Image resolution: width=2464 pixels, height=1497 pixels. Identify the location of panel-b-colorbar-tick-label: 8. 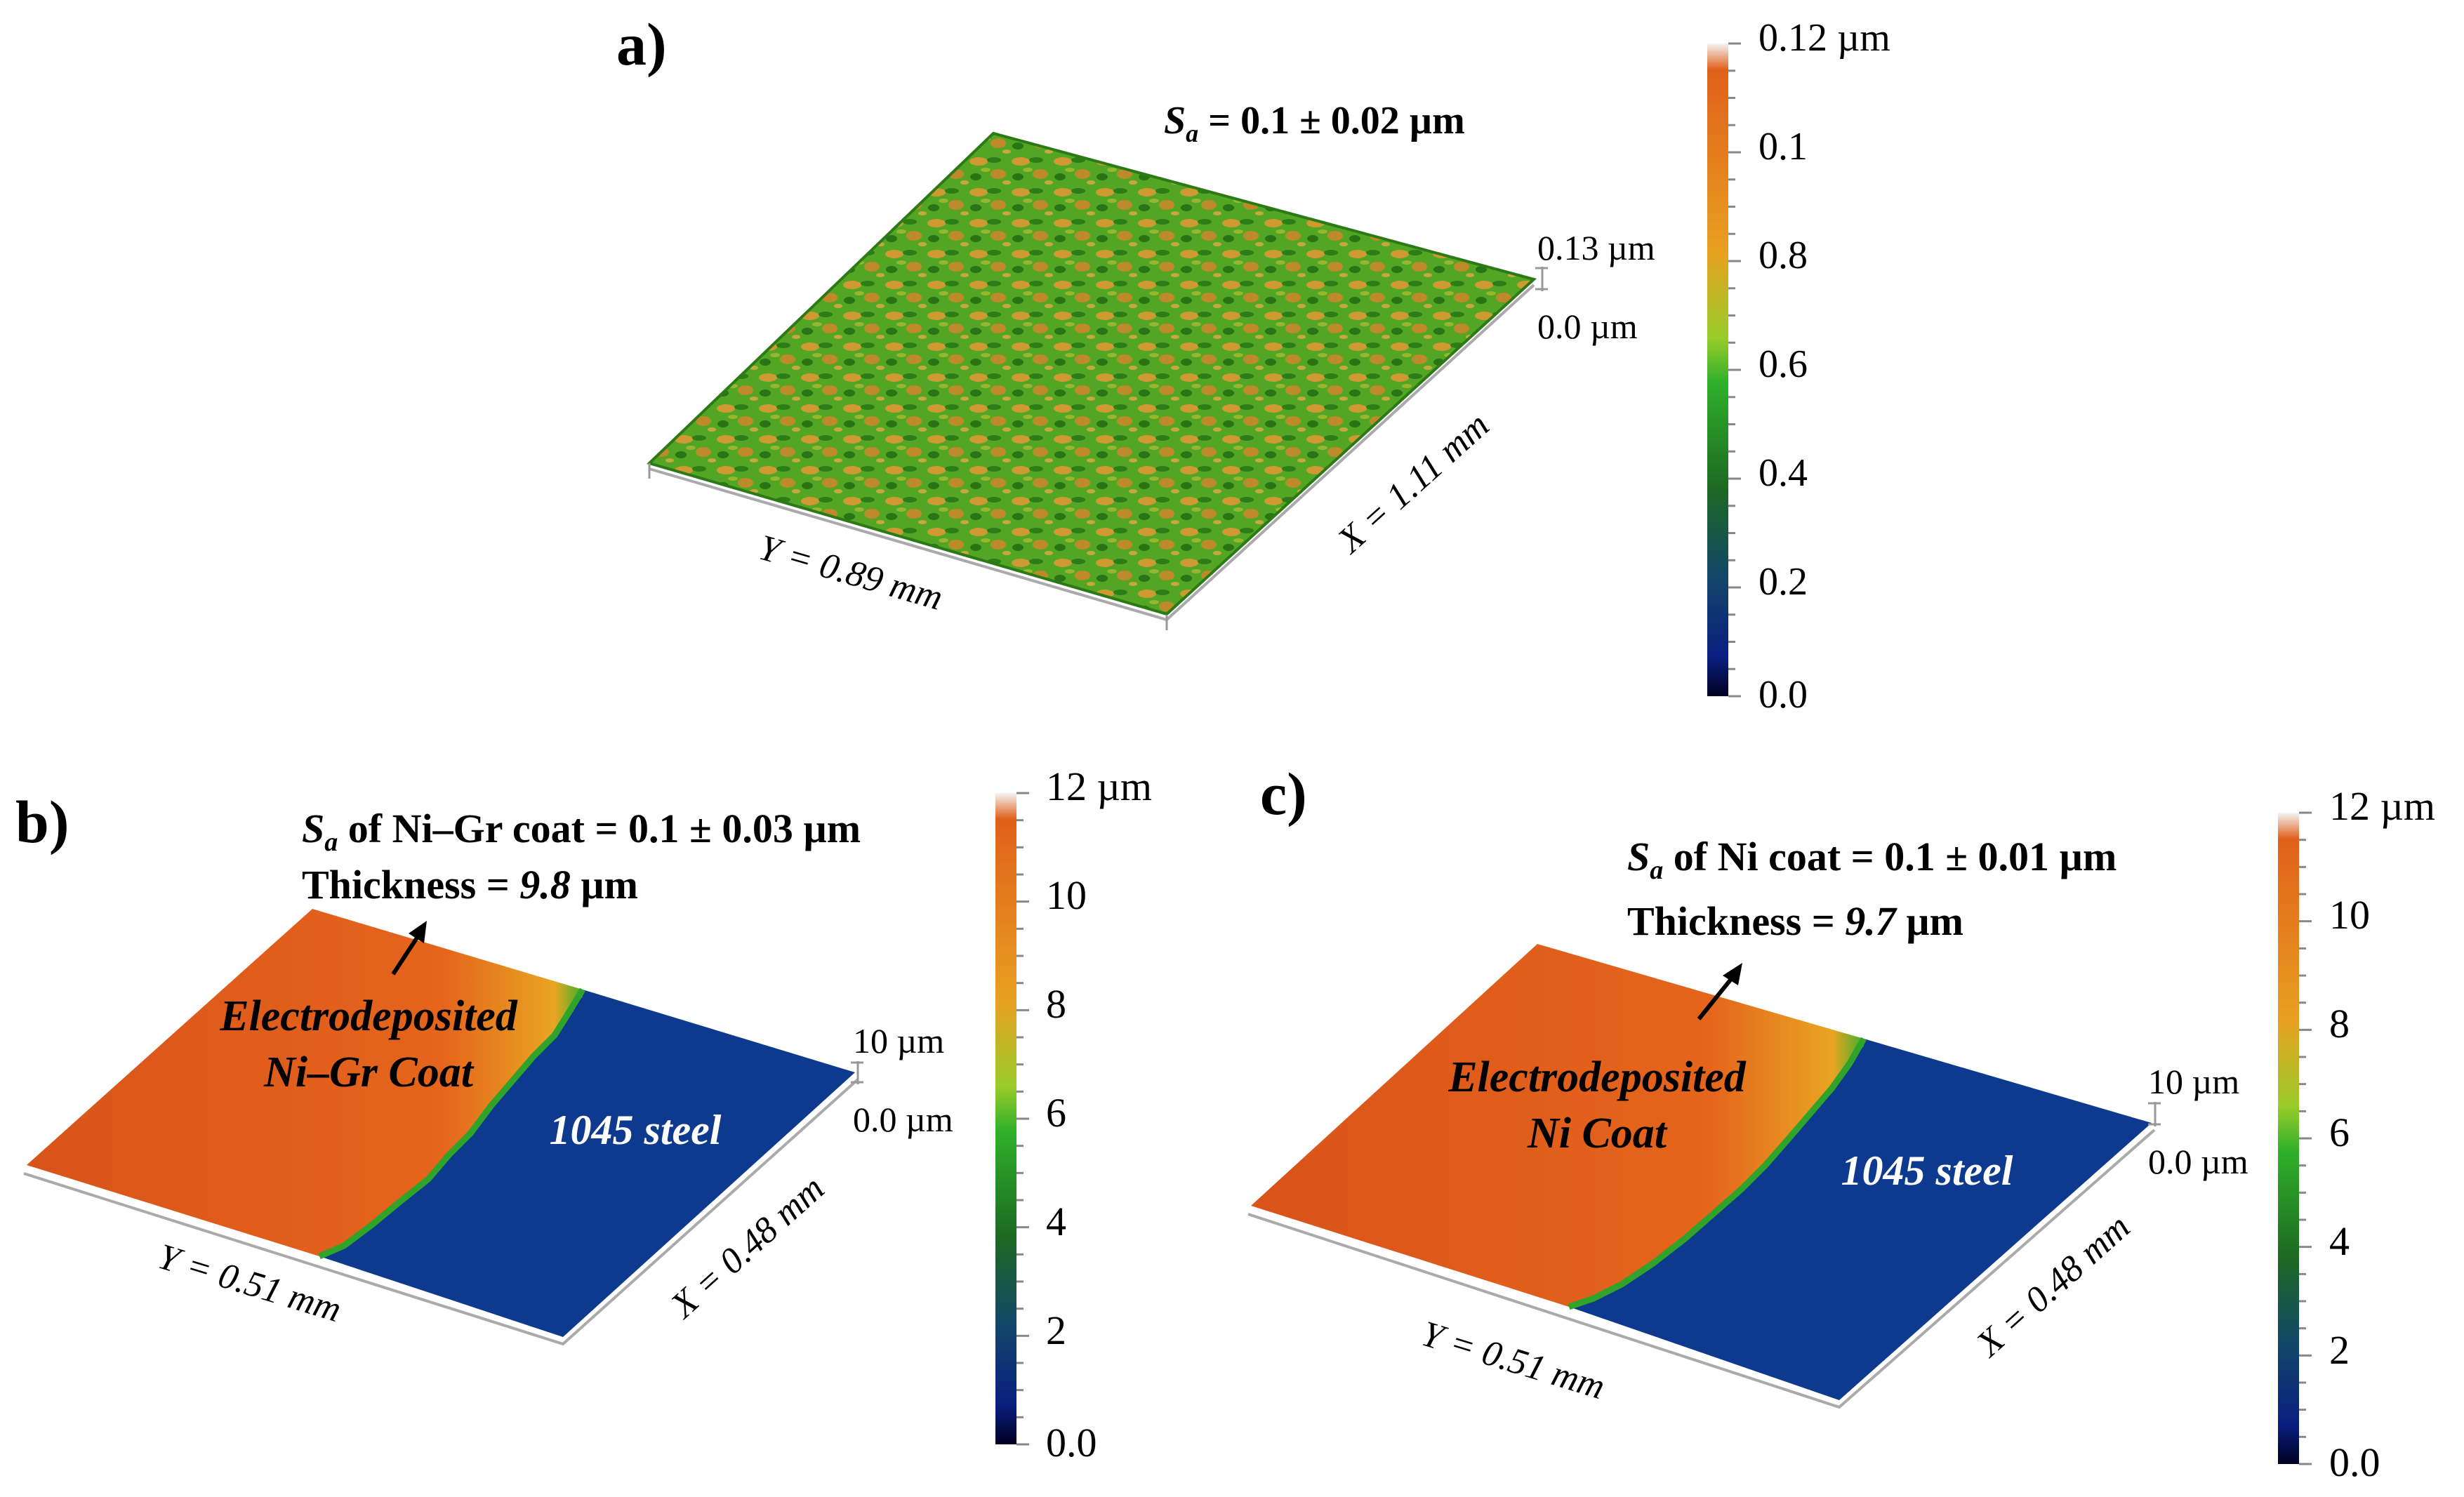
(1056, 1004).